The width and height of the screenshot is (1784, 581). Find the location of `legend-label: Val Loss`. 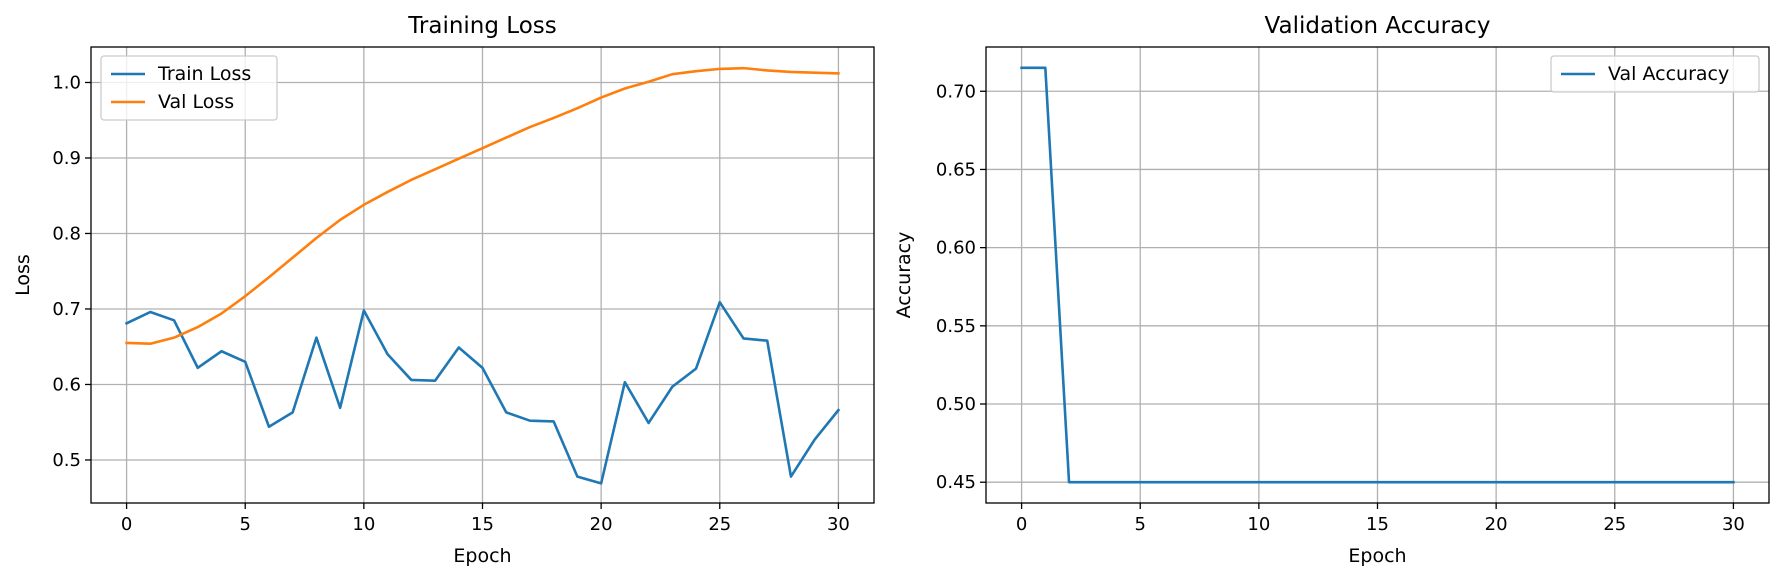

legend-label: Val Loss is located at coordinates (196, 102).